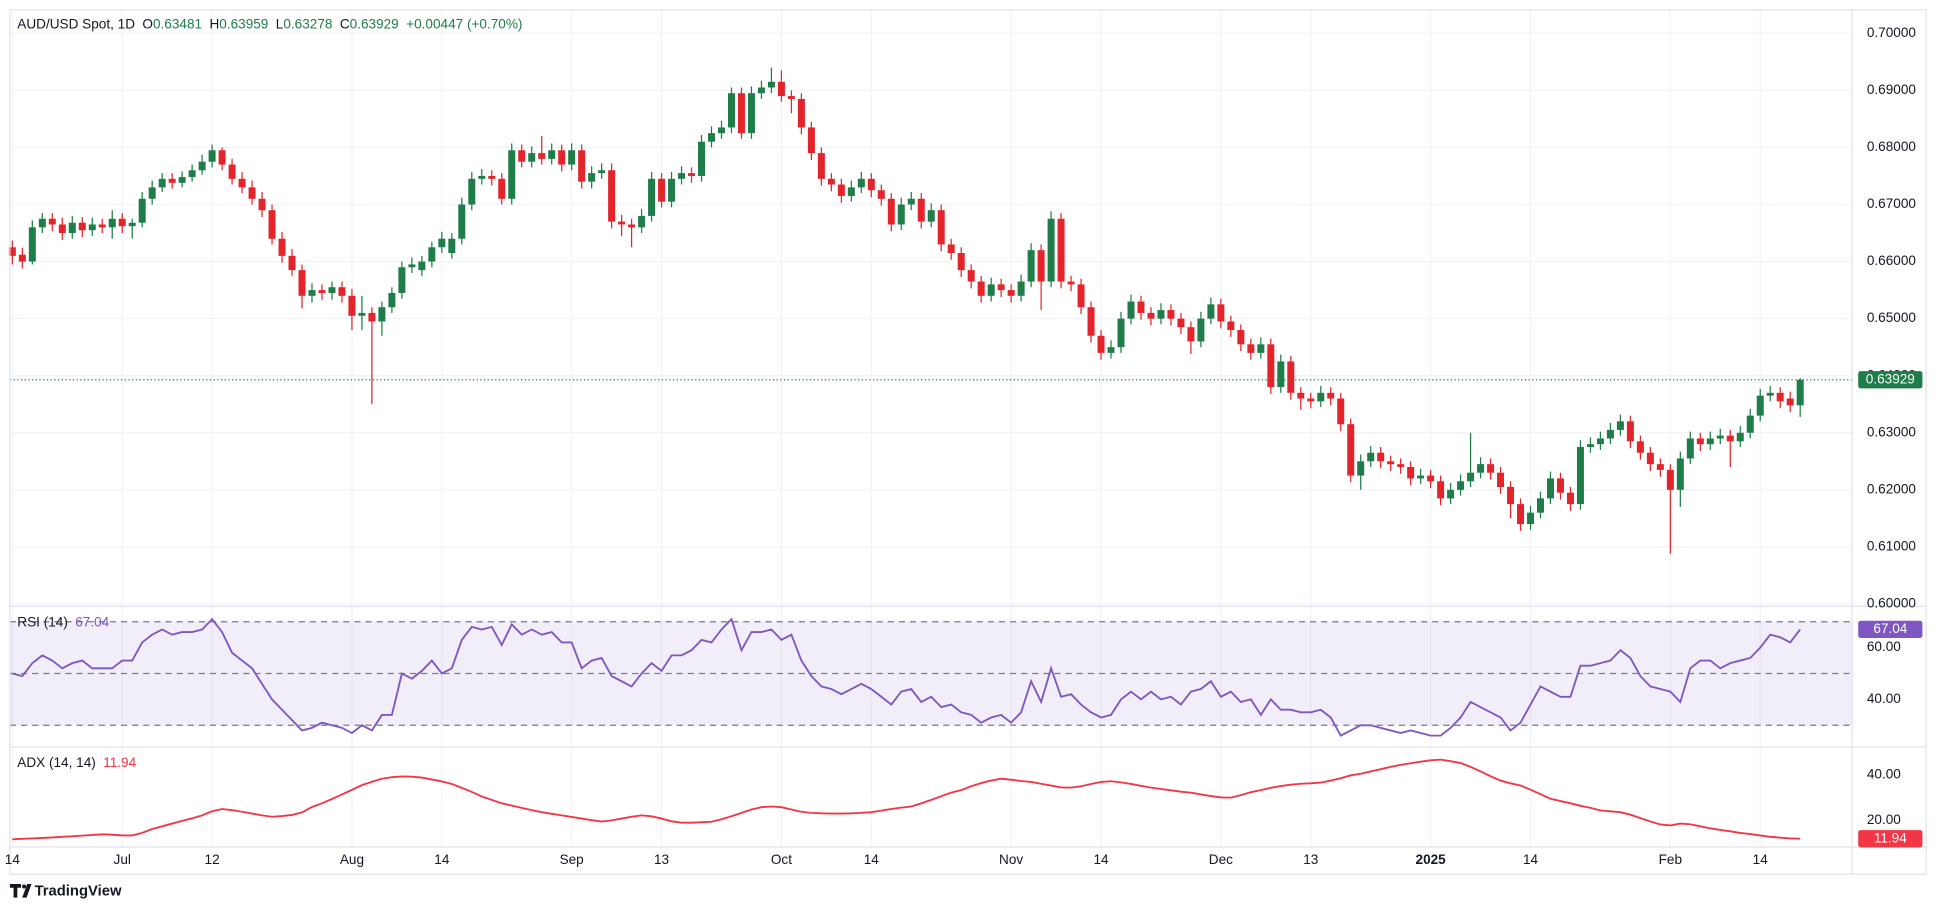 Image resolution: width=1936 pixels, height=910 pixels. I want to click on ohlc-value: 0.63929, so click(374, 23).